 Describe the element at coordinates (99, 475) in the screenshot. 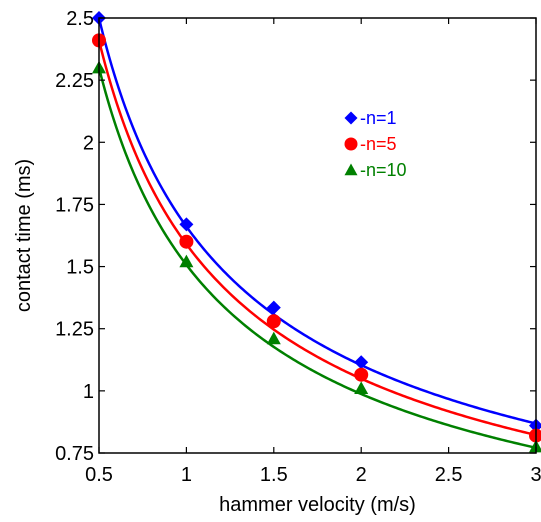

I see `x-tick-label: 0.5` at that location.